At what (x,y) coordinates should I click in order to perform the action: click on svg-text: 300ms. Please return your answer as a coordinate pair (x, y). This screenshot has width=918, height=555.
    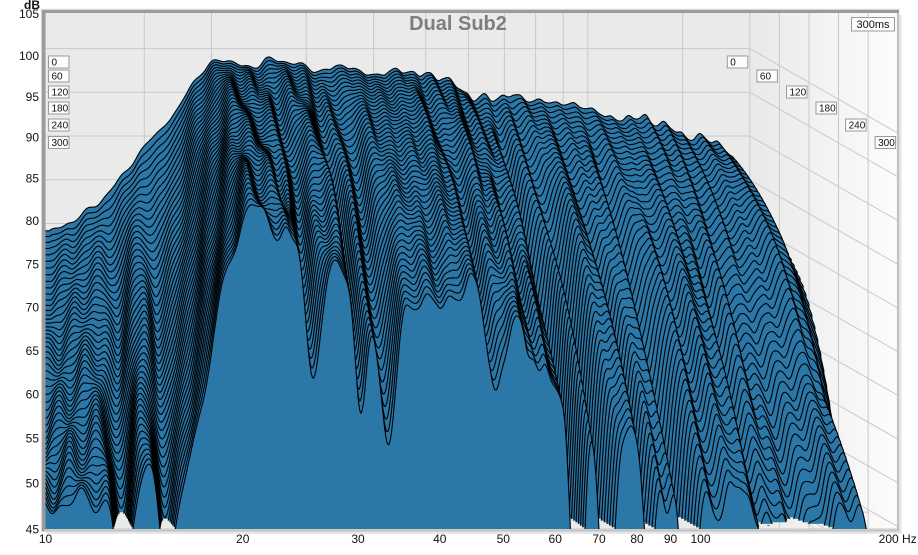
    Looking at the image, I should click on (873, 25).